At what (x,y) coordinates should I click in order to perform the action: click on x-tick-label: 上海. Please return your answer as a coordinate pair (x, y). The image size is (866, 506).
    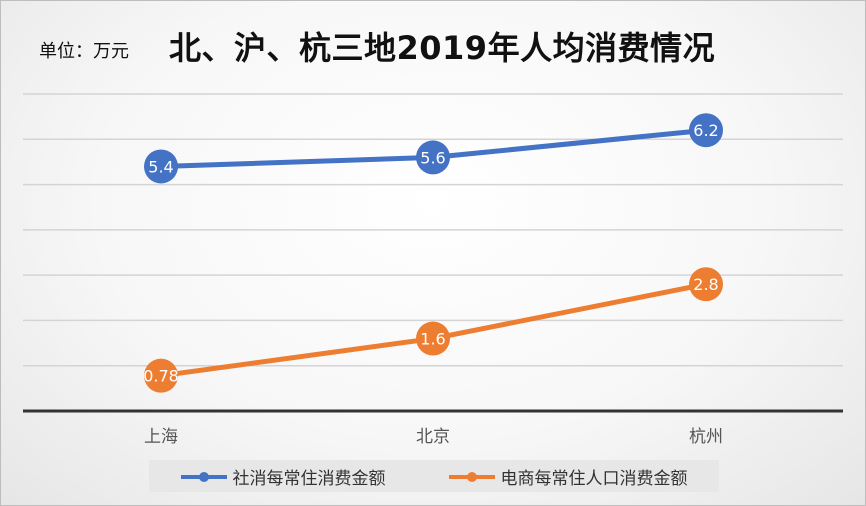
    Looking at the image, I should click on (161, 437).